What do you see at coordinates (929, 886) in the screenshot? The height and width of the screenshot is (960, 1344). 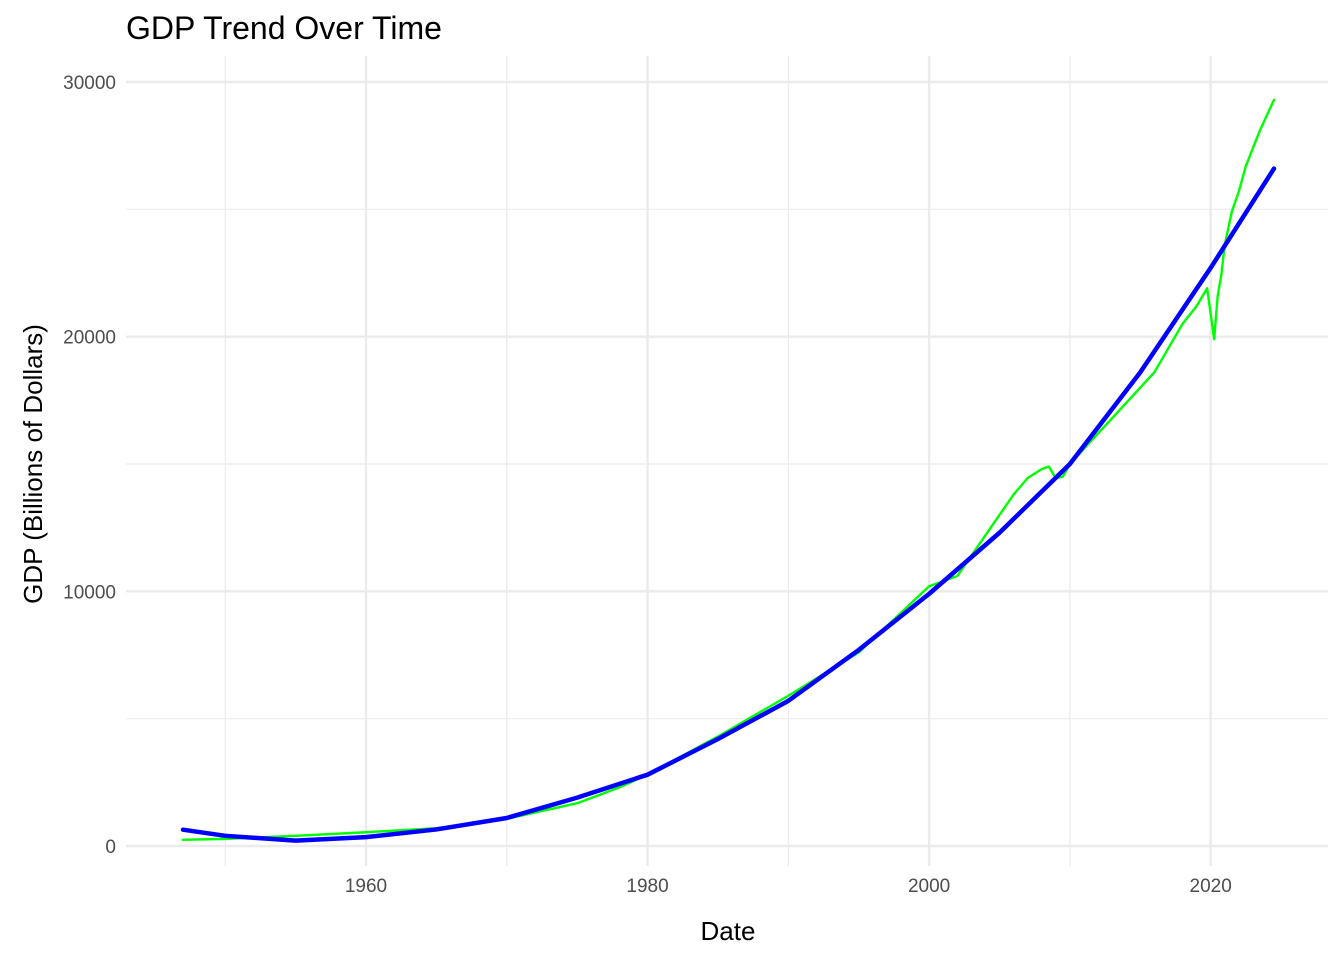 I see `x-tick-label: 2000` at bounding box center [929, 886].